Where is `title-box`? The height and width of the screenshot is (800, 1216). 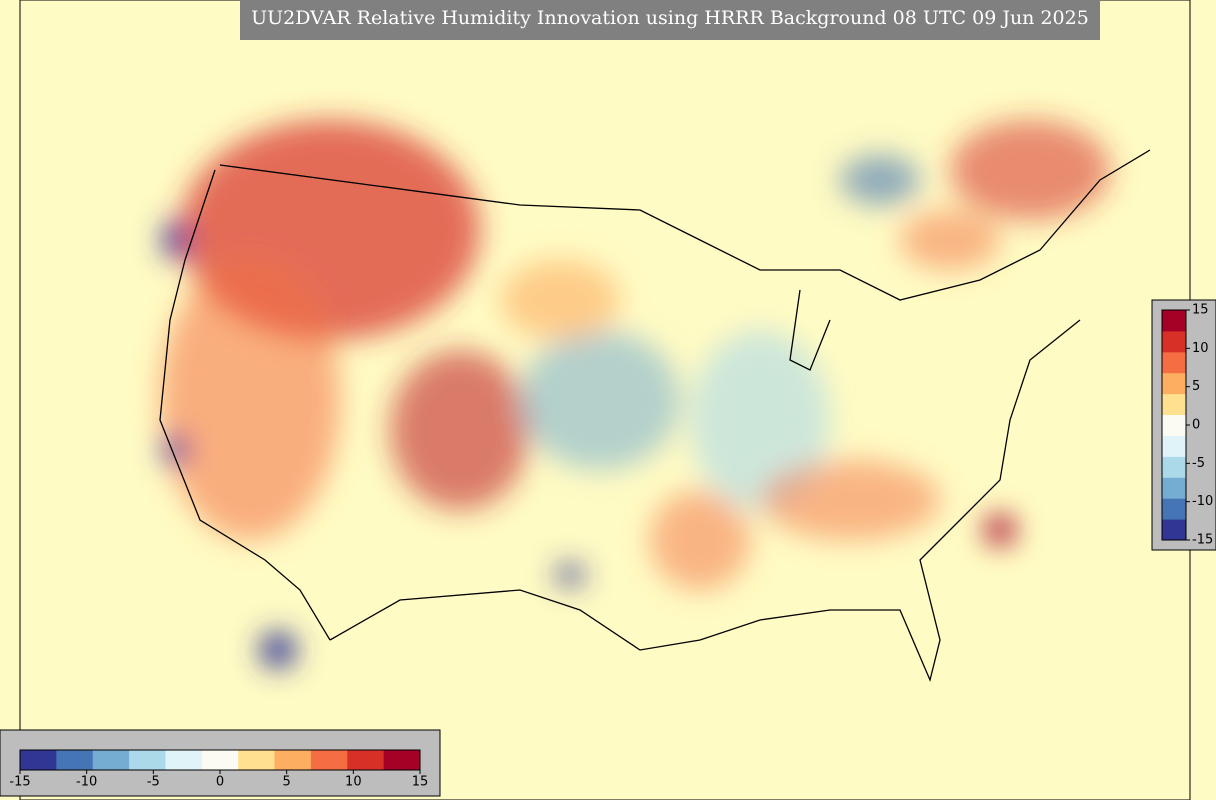
title-box is located at coordinates (670, 20).